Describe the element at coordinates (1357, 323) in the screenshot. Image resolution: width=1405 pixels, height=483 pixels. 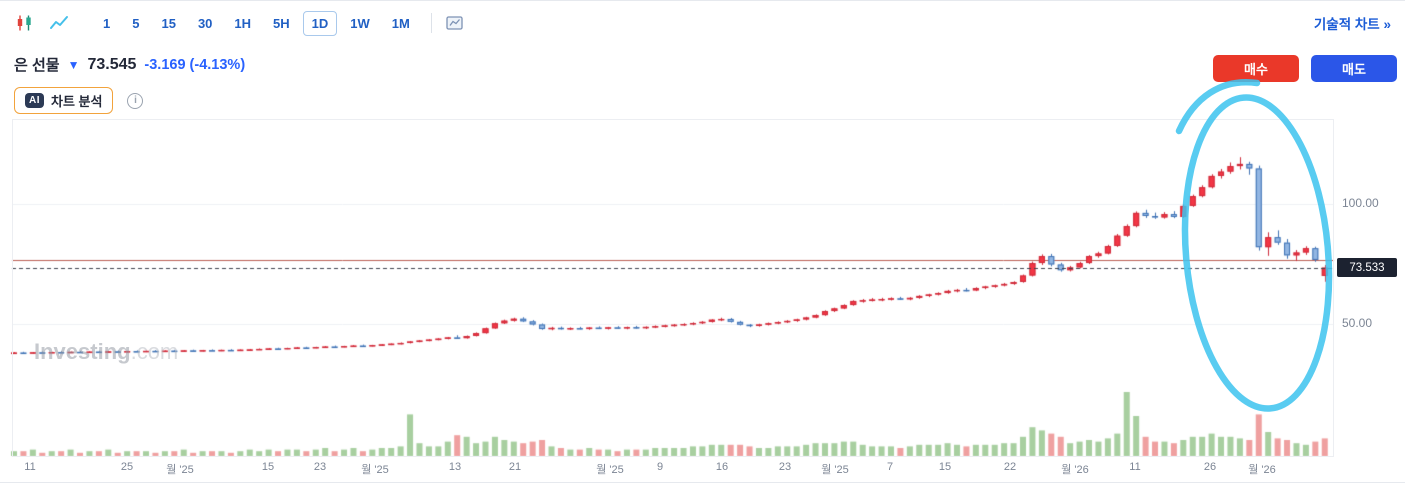
I see `price-axis-label: 50.00` at that location.